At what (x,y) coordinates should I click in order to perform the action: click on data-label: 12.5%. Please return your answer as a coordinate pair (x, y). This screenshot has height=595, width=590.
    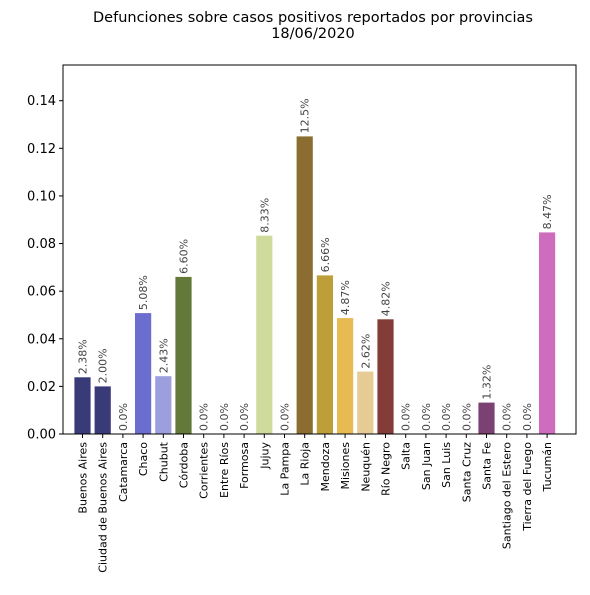
    Looking at the image, I should click on (305, 115).